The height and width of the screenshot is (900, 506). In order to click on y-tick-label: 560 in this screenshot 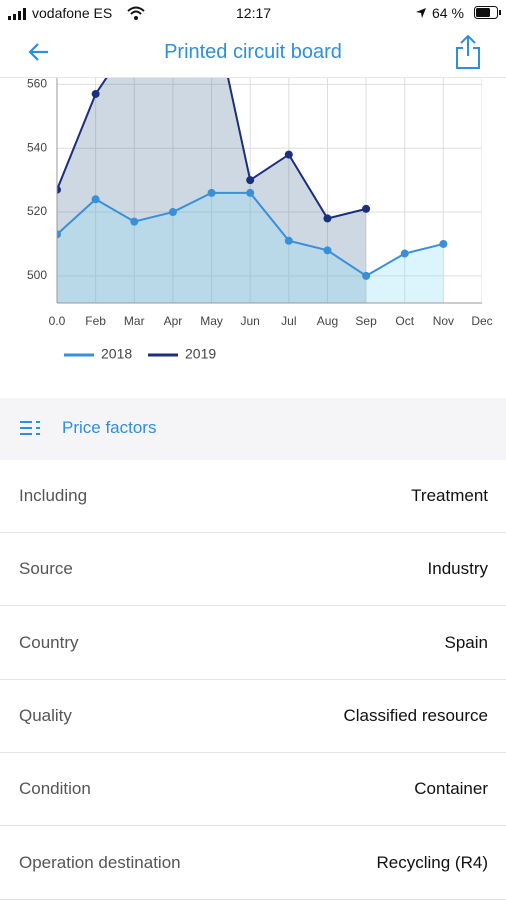, I will do `click(37, 84)`.